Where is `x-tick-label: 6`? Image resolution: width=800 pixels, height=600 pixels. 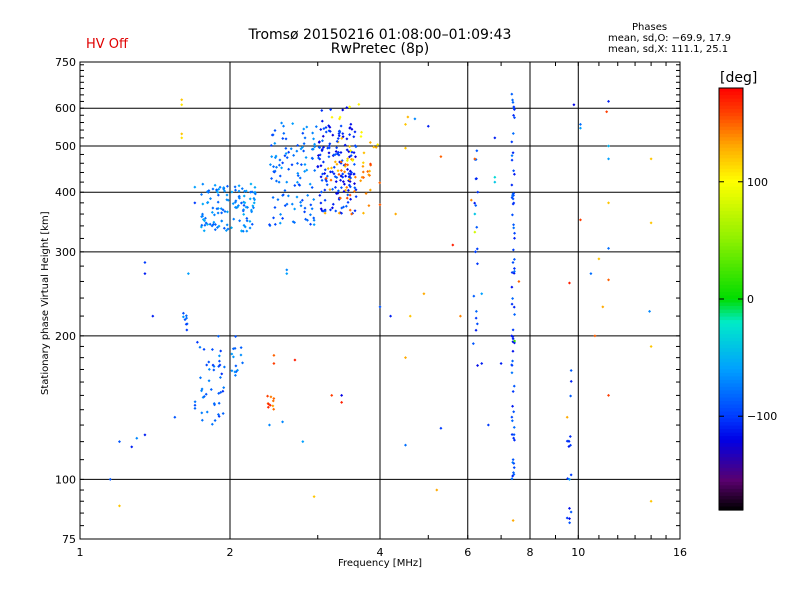 x-tick-label: 6 is located at coordinates (467, 552).